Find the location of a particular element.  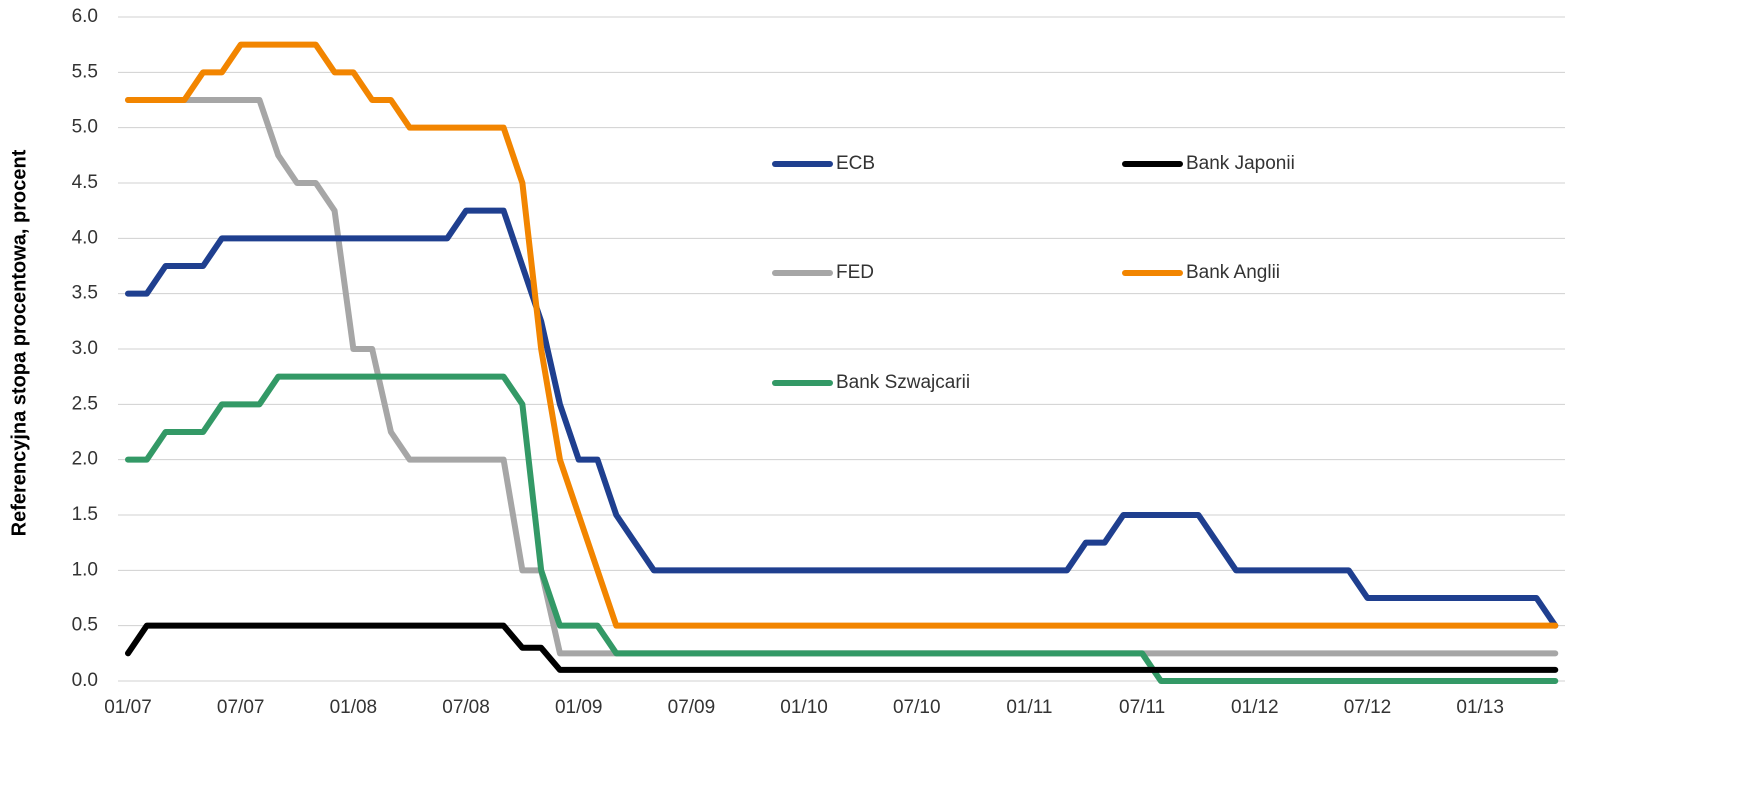

y-axis-label: Referencyjna stopa procentowa, procent is located at coordinates (19, 342).